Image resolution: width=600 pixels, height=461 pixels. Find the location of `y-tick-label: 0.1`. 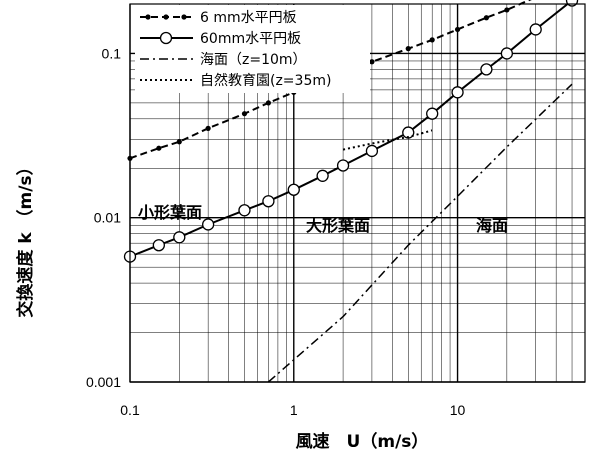

y-tick-label: 0.1 is located at coordinates (112, 53).